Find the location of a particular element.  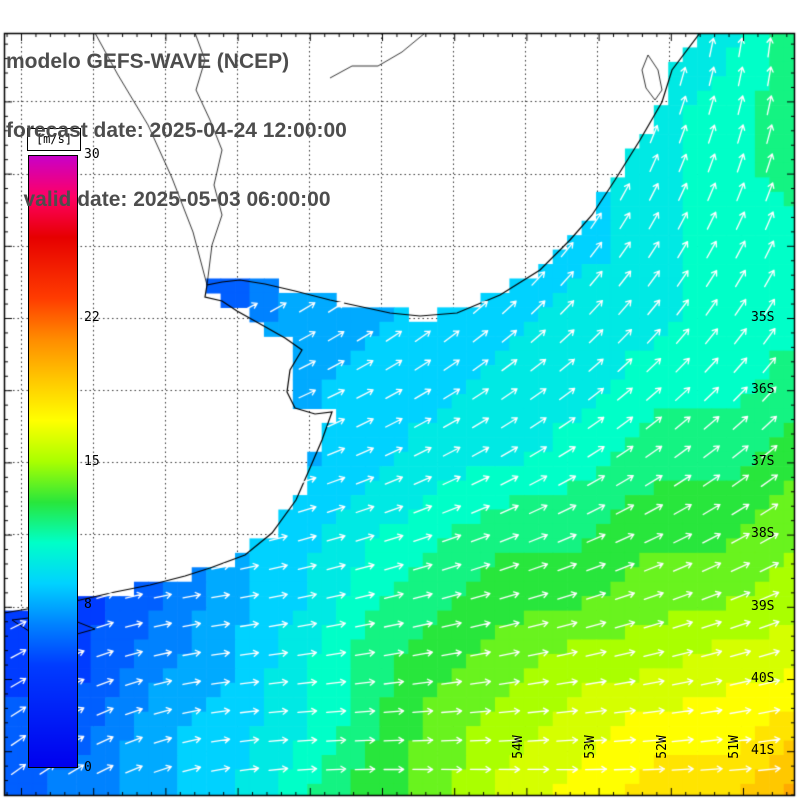

colorbar-tick-label: 0 is located at coordinates (88, 767).